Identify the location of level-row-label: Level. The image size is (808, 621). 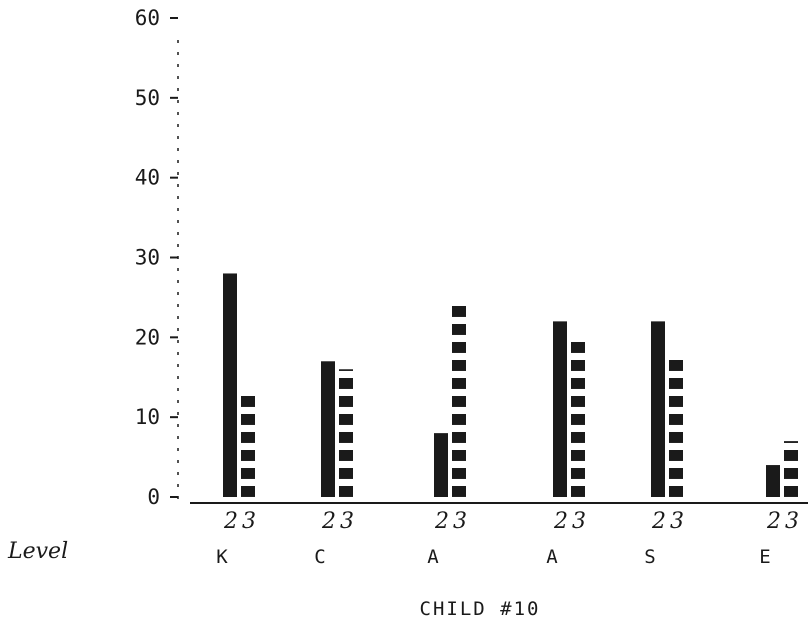
(37, 551).